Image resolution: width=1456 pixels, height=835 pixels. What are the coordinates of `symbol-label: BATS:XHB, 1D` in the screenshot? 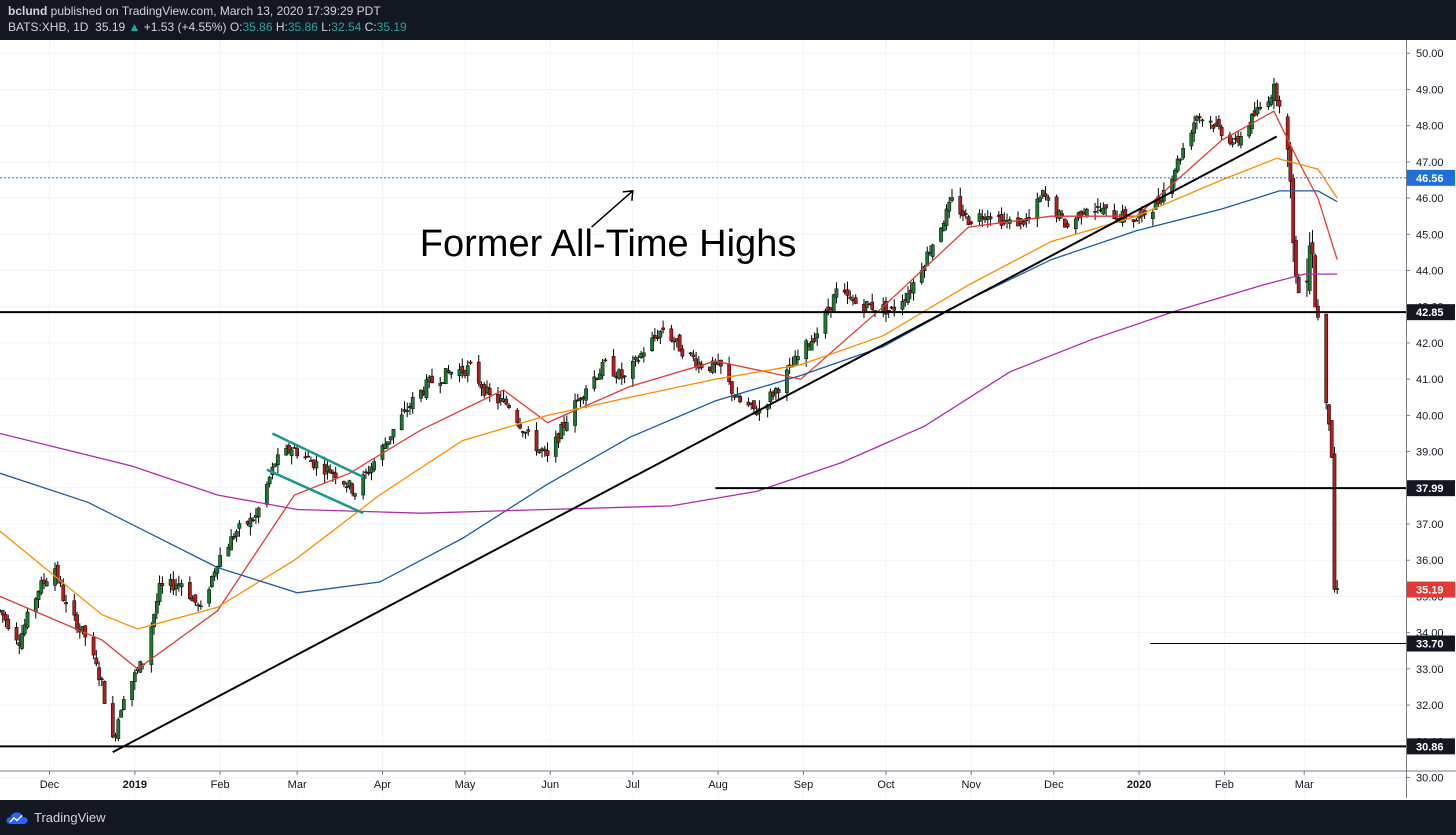 It's located at (48, 27).